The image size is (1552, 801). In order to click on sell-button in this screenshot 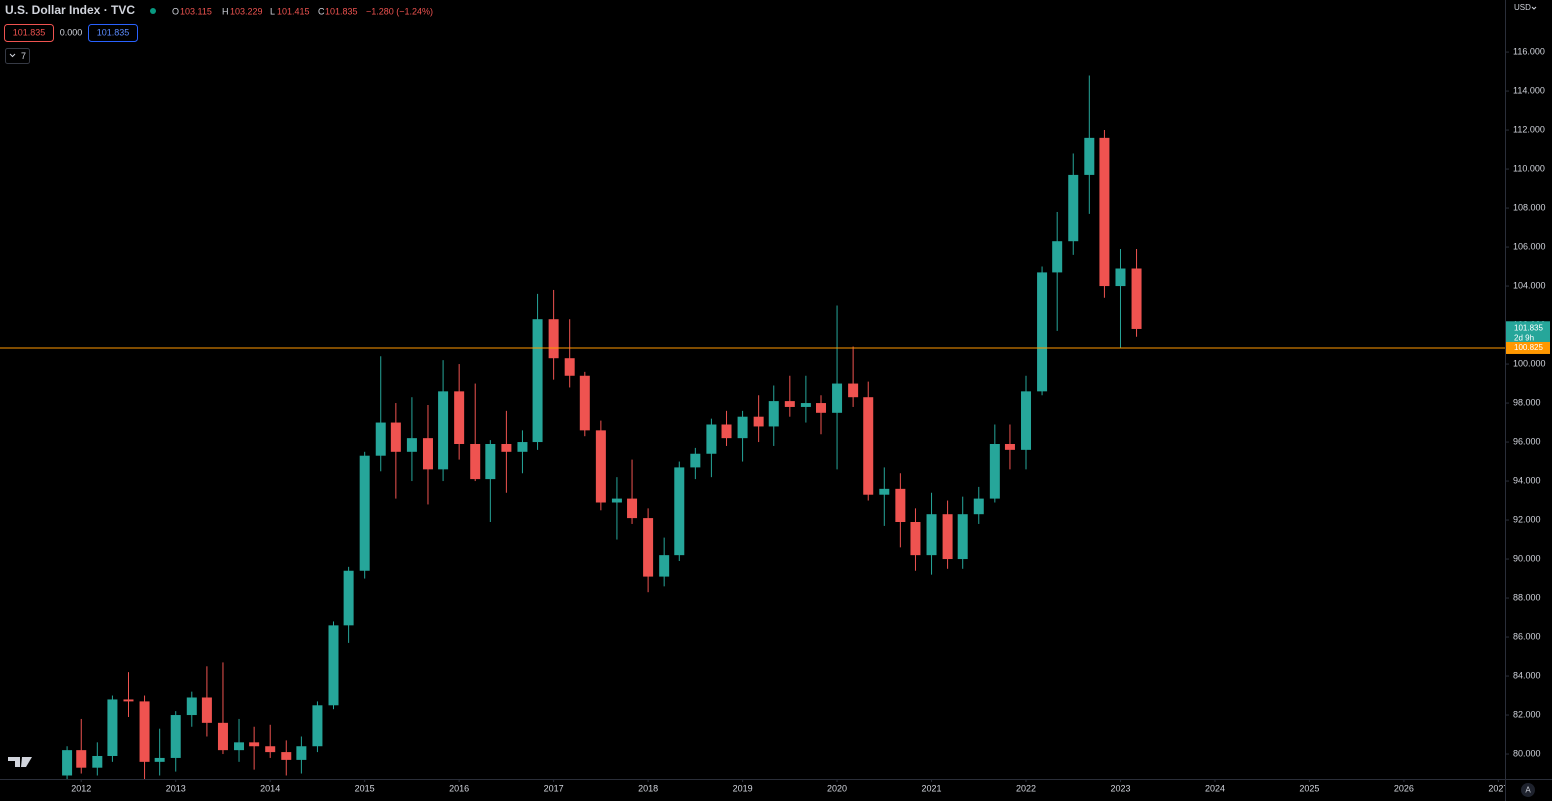, I will do `click(29, 33)`.